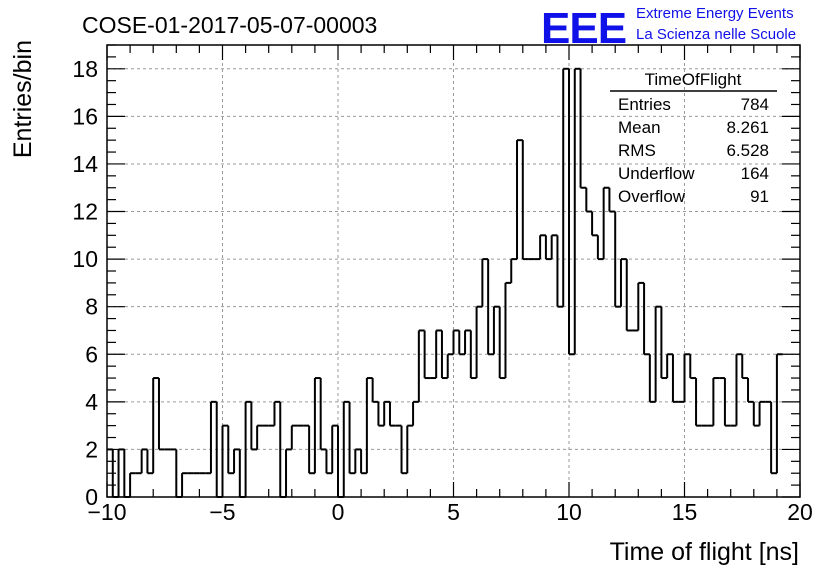  I want to click on y-tick-label: 16, so click(85, 116).